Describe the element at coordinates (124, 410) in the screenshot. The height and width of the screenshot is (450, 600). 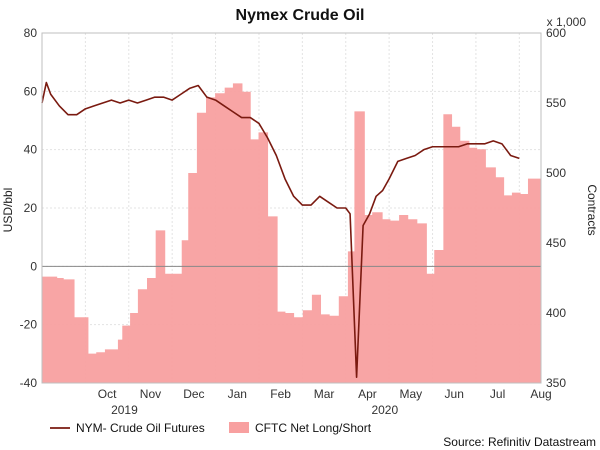
I see `x-year-label: 2019` at that location.